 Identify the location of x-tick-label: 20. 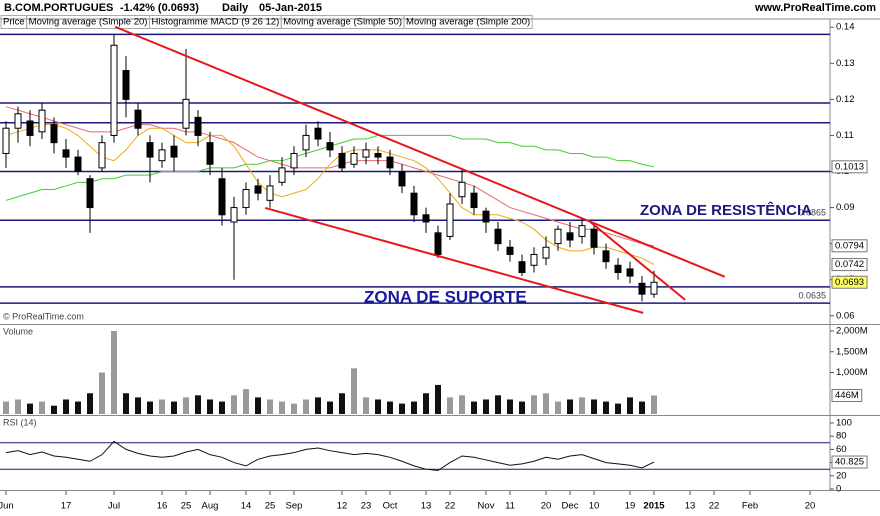
(546, 506).